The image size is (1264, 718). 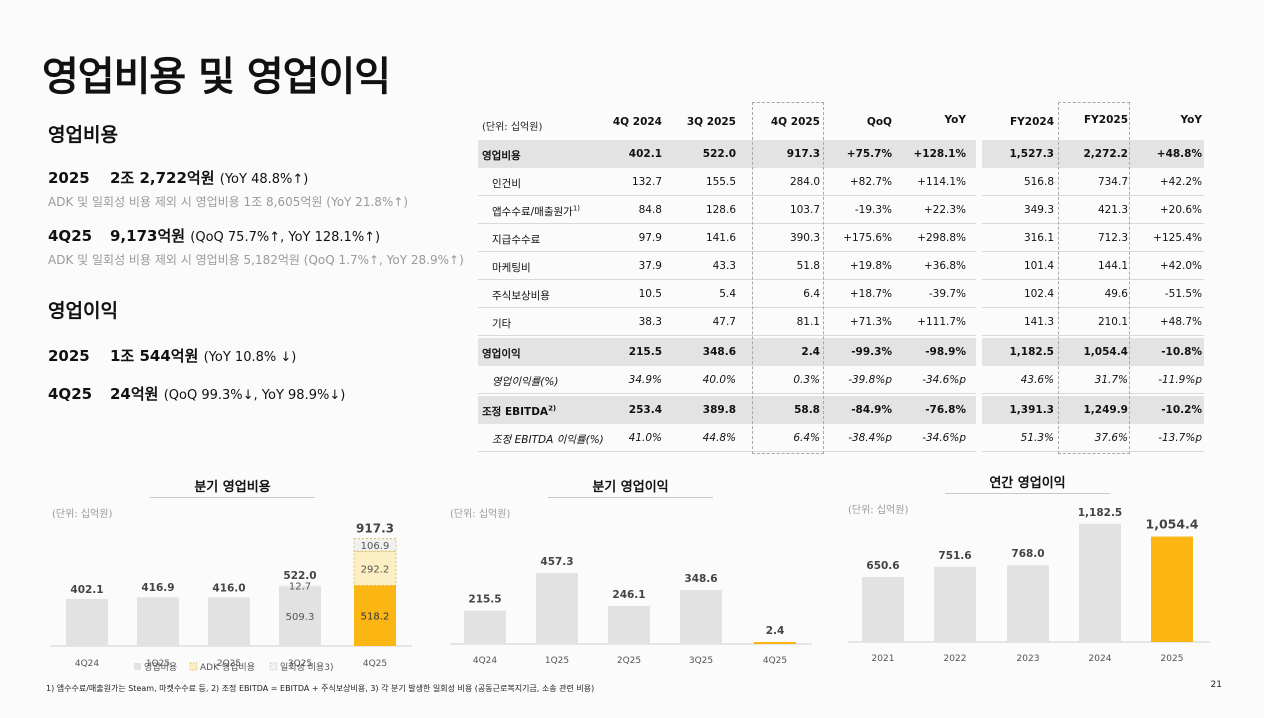 What do you see at coordinates (552, 408) in the screenshot?
I see `table-row-label-footnote: 2)` at bounding box center [552, 408].